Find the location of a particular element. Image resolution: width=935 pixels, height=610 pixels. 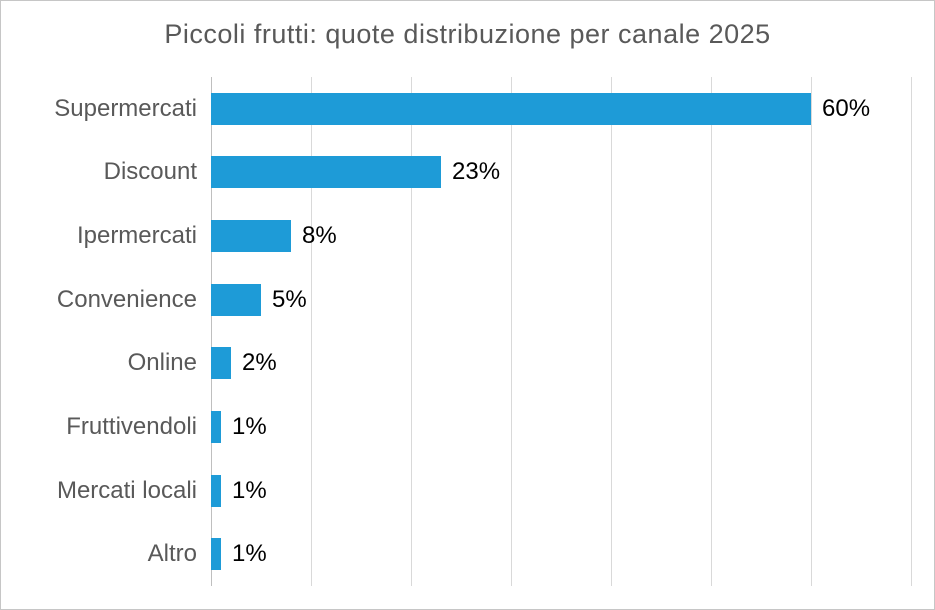

category-label: Altro is located at coordinates (172, 554).